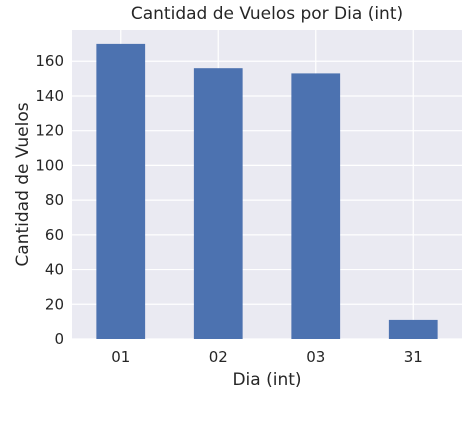 Image resolution: width=468 pixels, height=422 pixels. I want to click on x-tick-label: 01, so click(120, 357).